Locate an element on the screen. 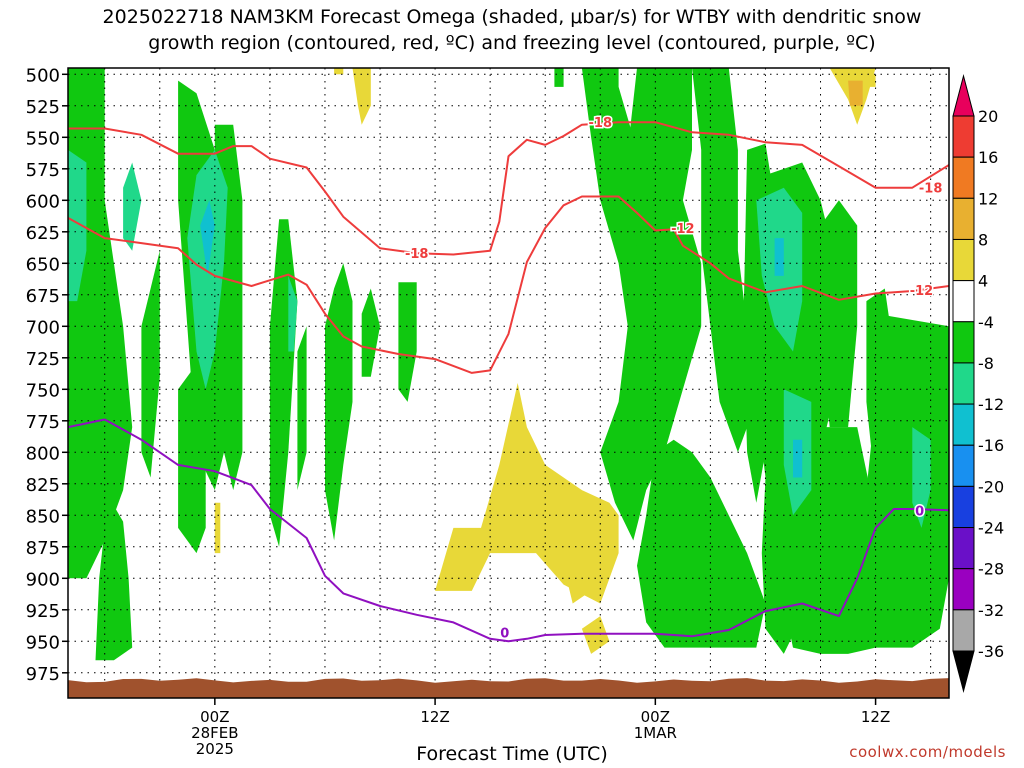 This screenshot has width=1024, height=768. y-tick-label: 650 is located at coordinates (43, 264).